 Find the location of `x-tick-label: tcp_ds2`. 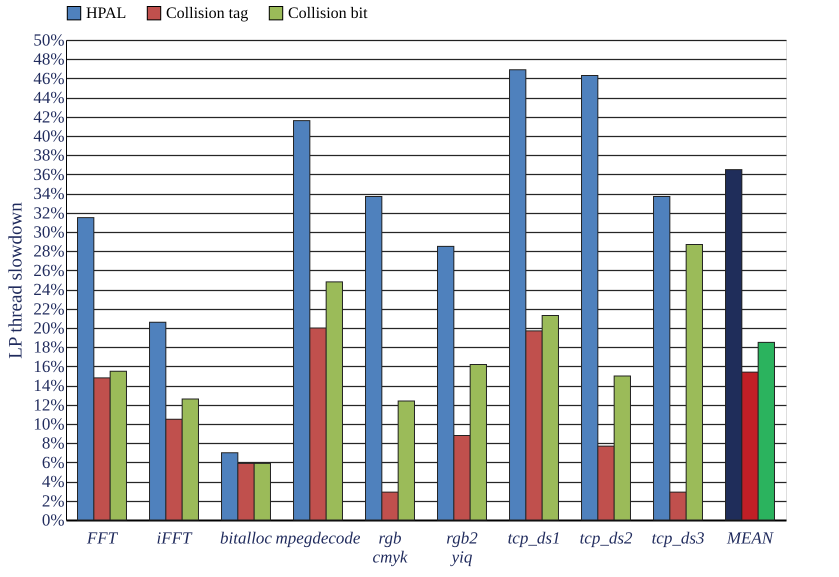

x-tick-label: tcp_ds2 is located at coordinates (606, 538).